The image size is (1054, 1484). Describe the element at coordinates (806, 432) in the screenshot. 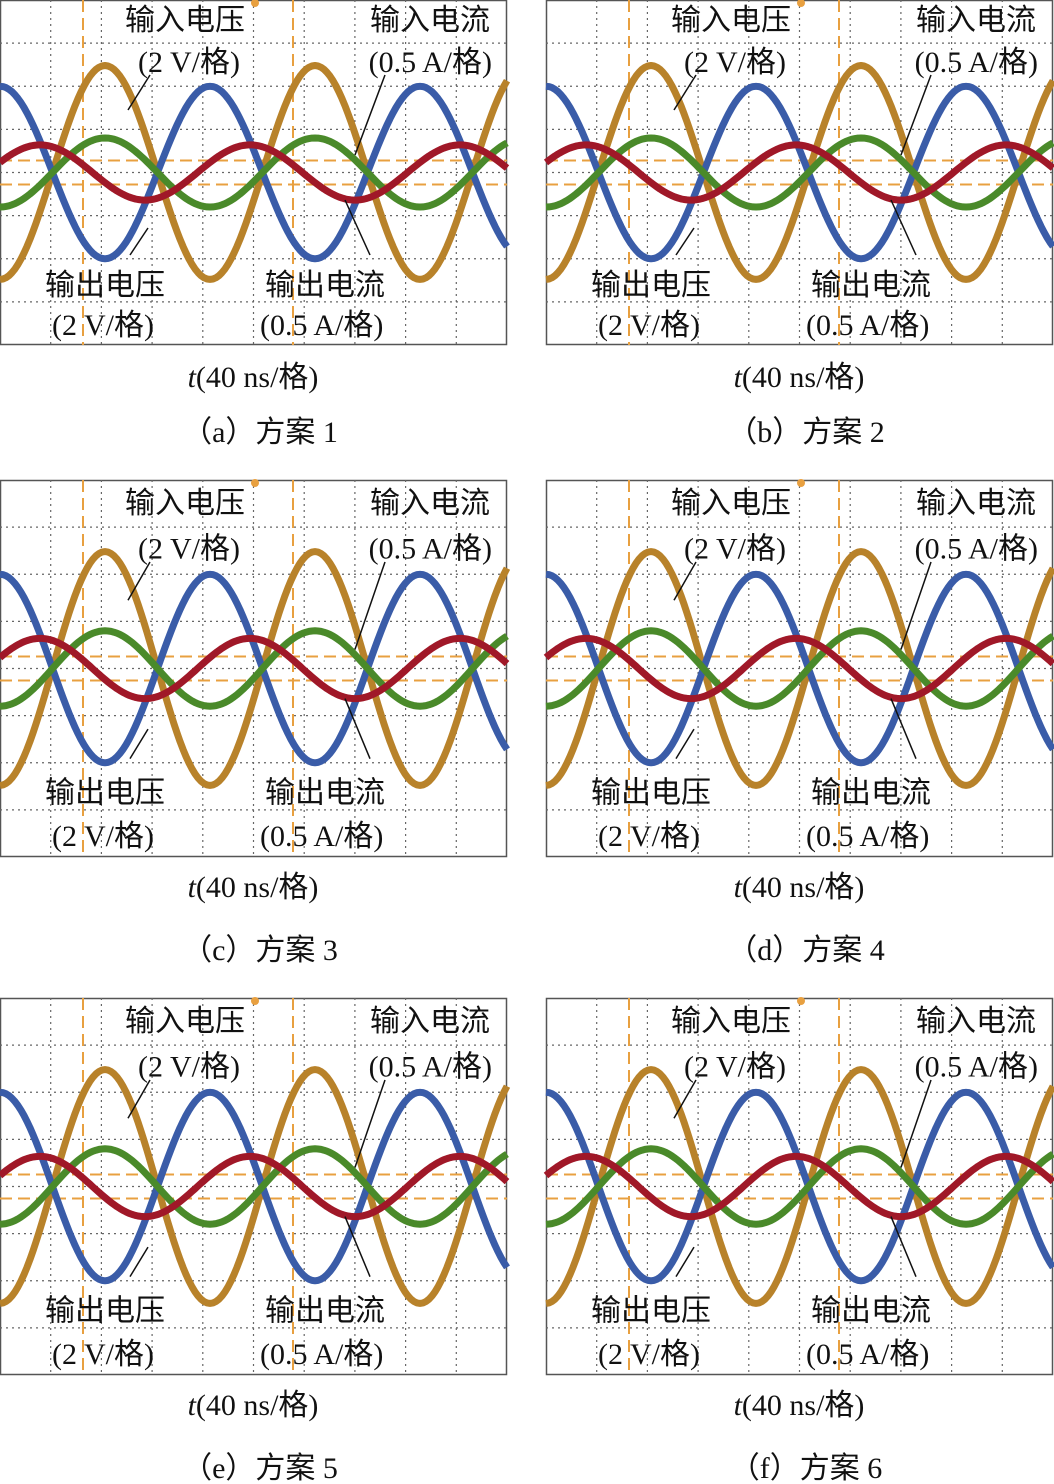

I see `panel-caption: （b）方案 2` at that location.